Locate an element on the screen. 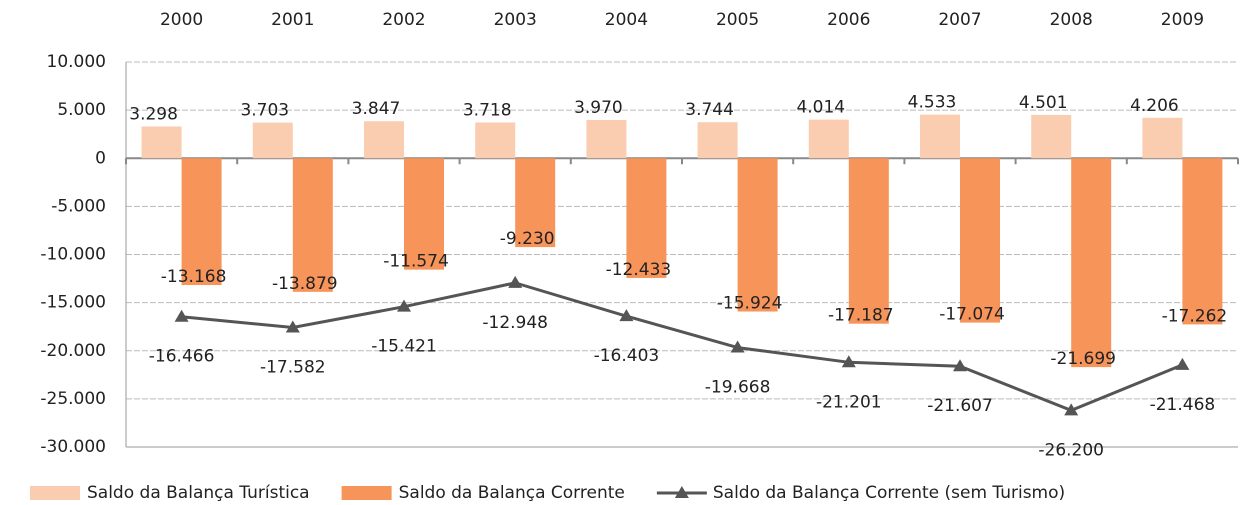 Image resolution: width=1245 pixels, height=505 pixels. data-label: -17.582 is located at coordinates (293, 367).